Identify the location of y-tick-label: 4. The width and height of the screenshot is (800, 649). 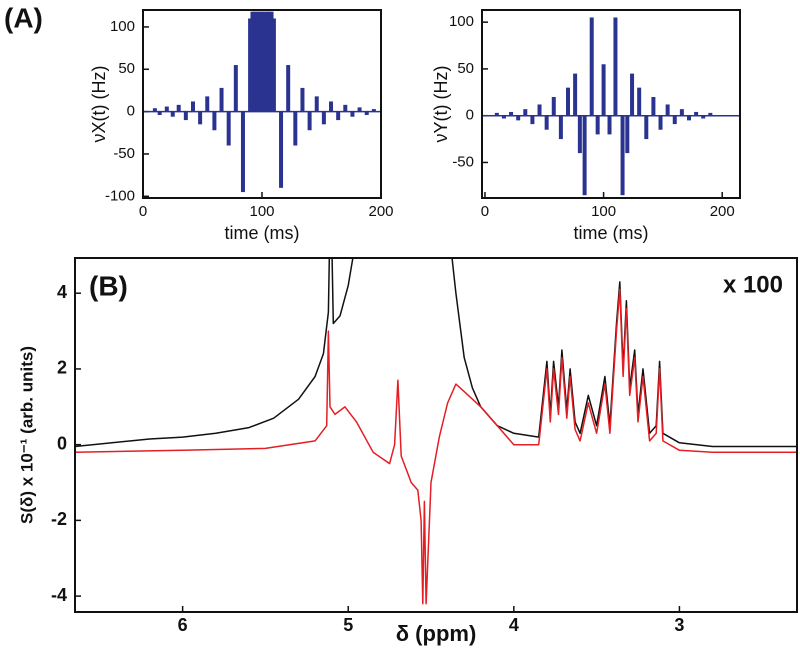
(62, 292).